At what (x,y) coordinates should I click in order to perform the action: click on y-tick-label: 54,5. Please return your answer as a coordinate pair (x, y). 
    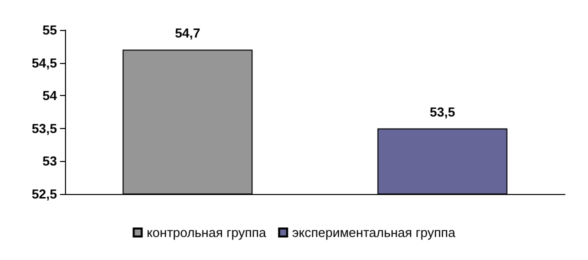
    Looking at the image, I should click on (44, 62).